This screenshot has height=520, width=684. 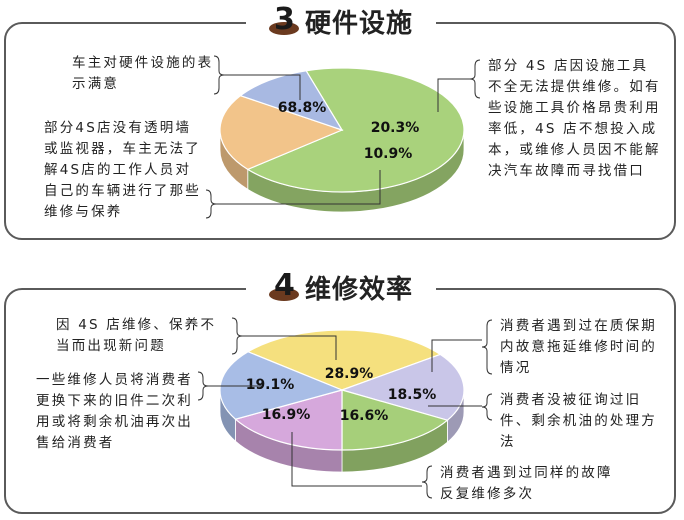 What do you see at coordinates (349, 374) in the screenshot?
I see `pie-label-1: 28.9%` at bounding box center [349, 374].